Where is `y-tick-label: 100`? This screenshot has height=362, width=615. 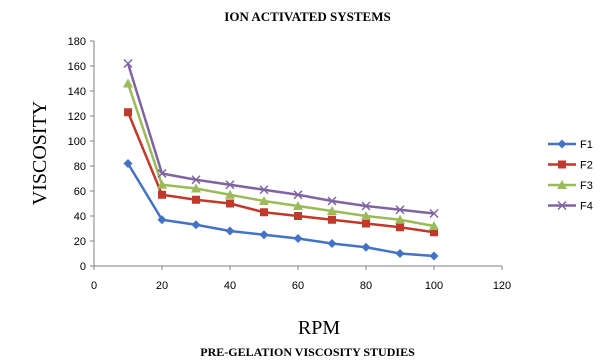 y-tick-label: 100 is located at coordinates (77, 142).